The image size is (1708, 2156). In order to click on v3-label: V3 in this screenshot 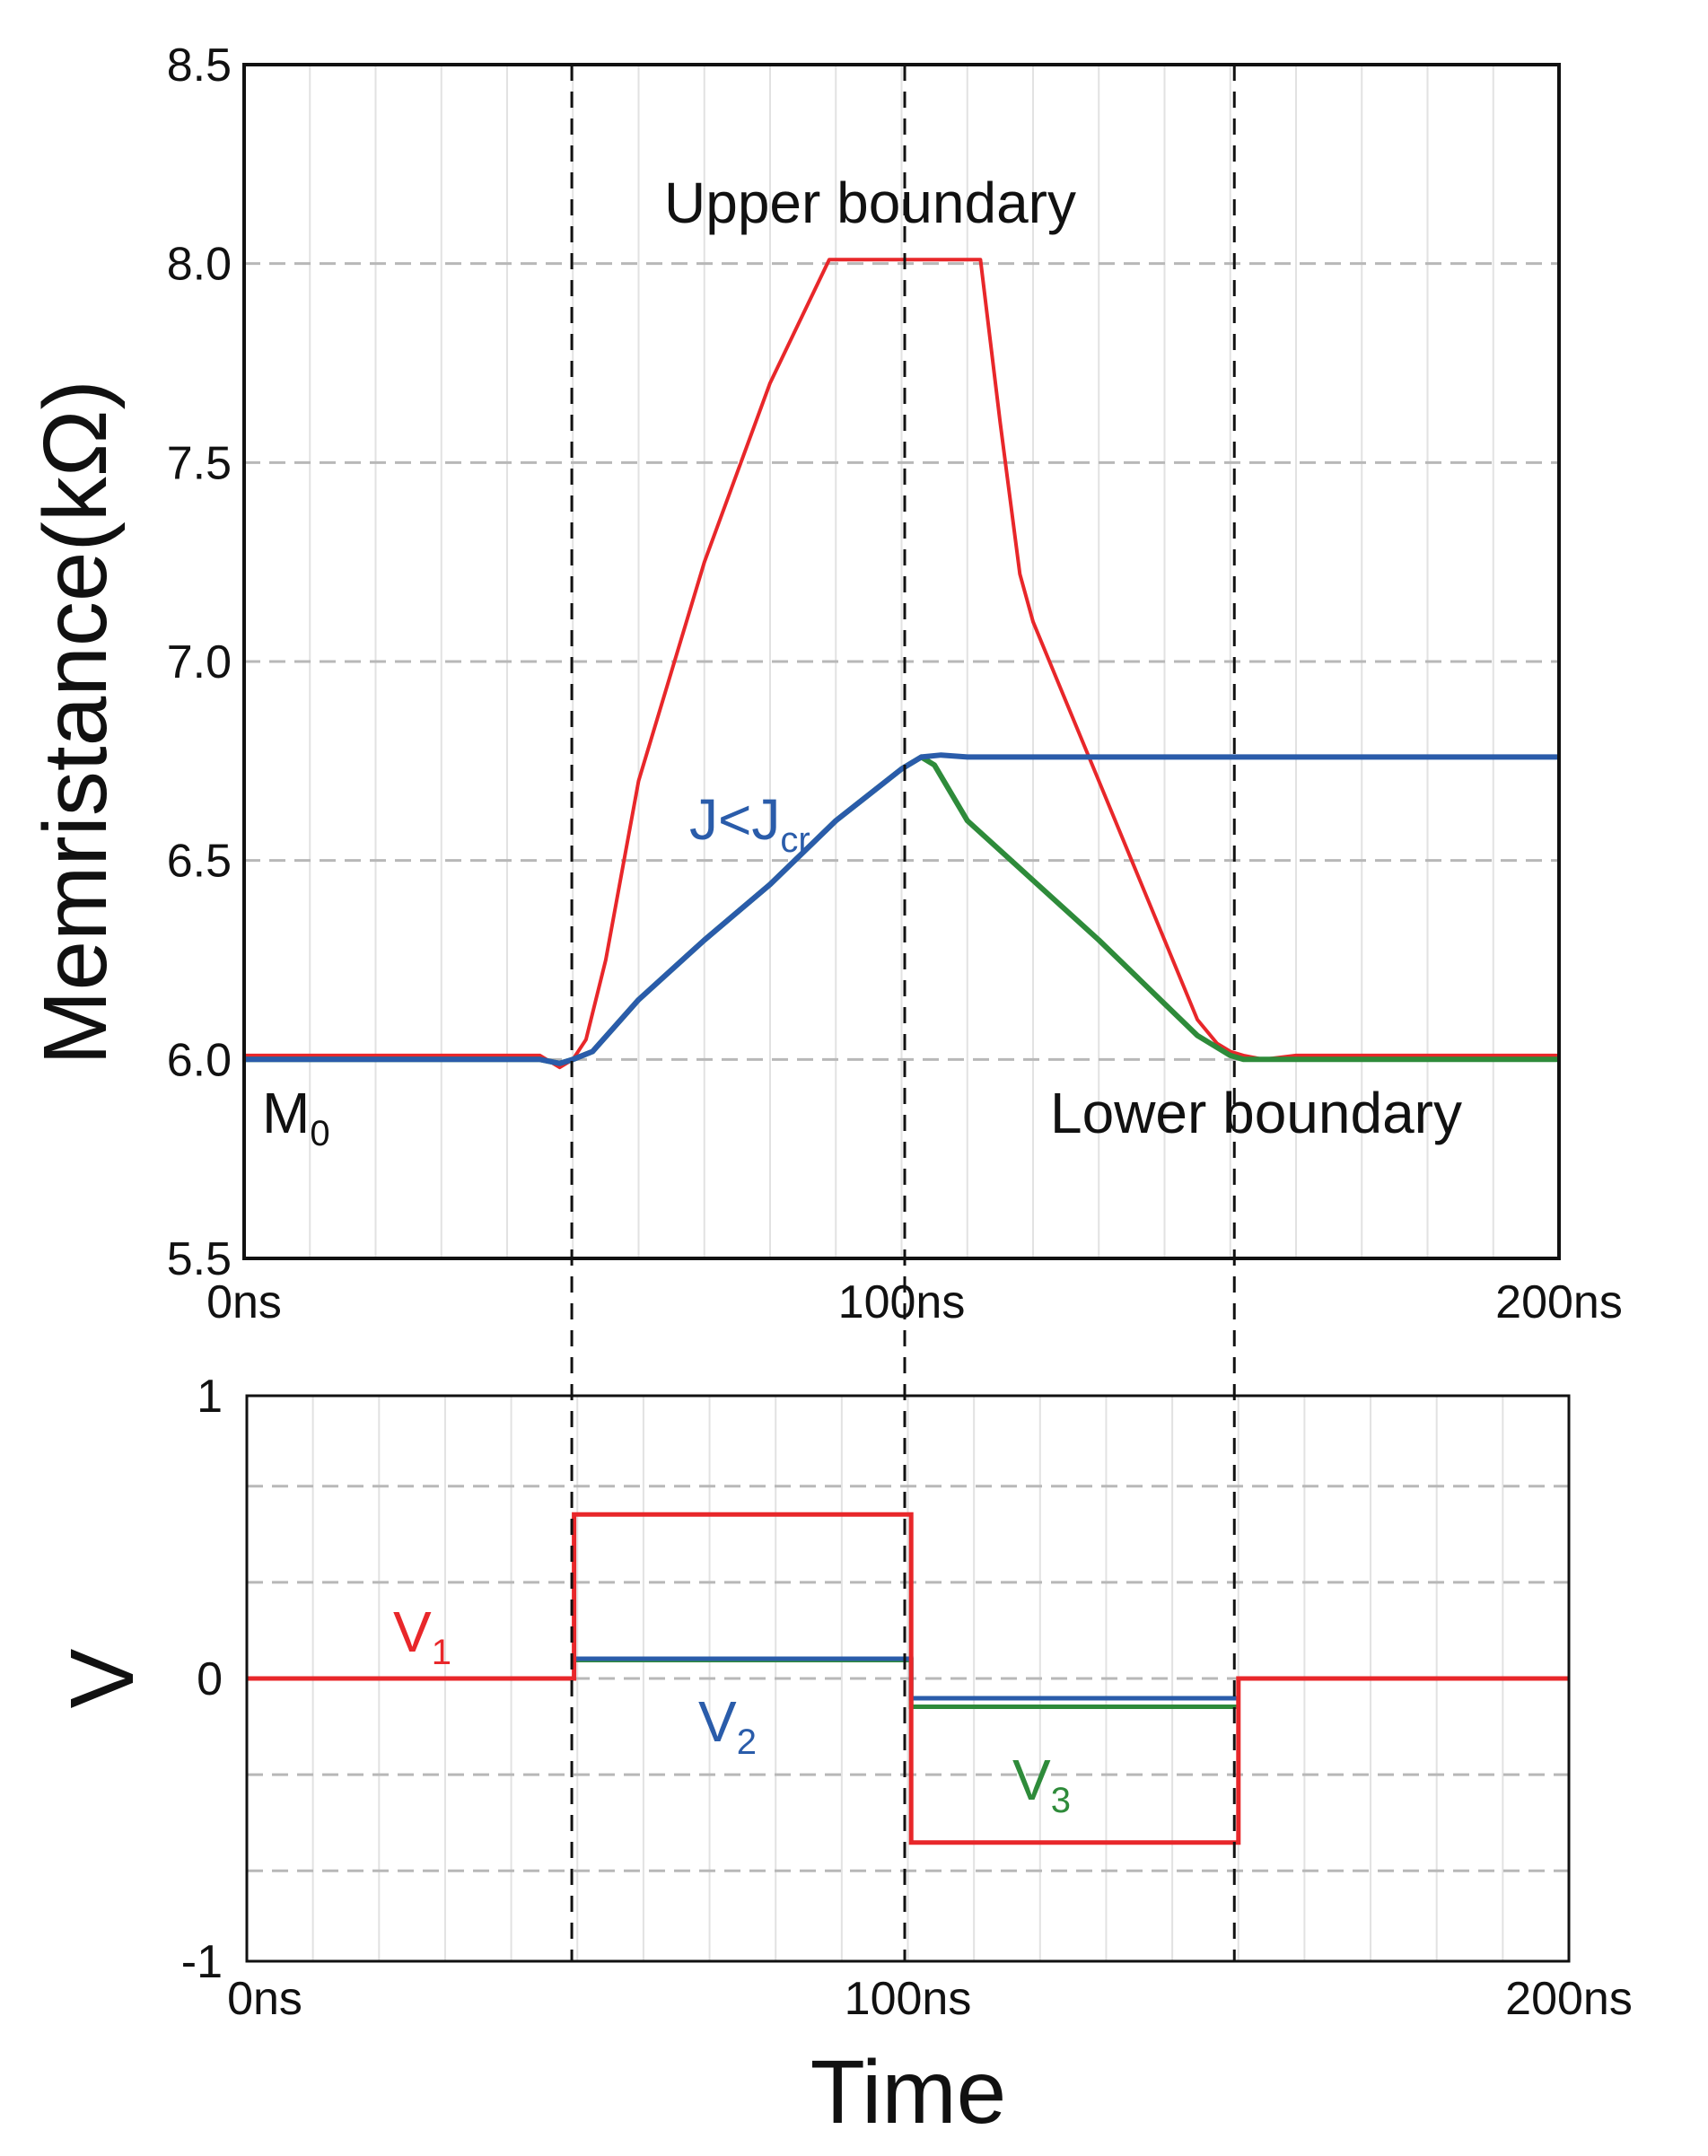, I will do `click(1041, 1784)`.